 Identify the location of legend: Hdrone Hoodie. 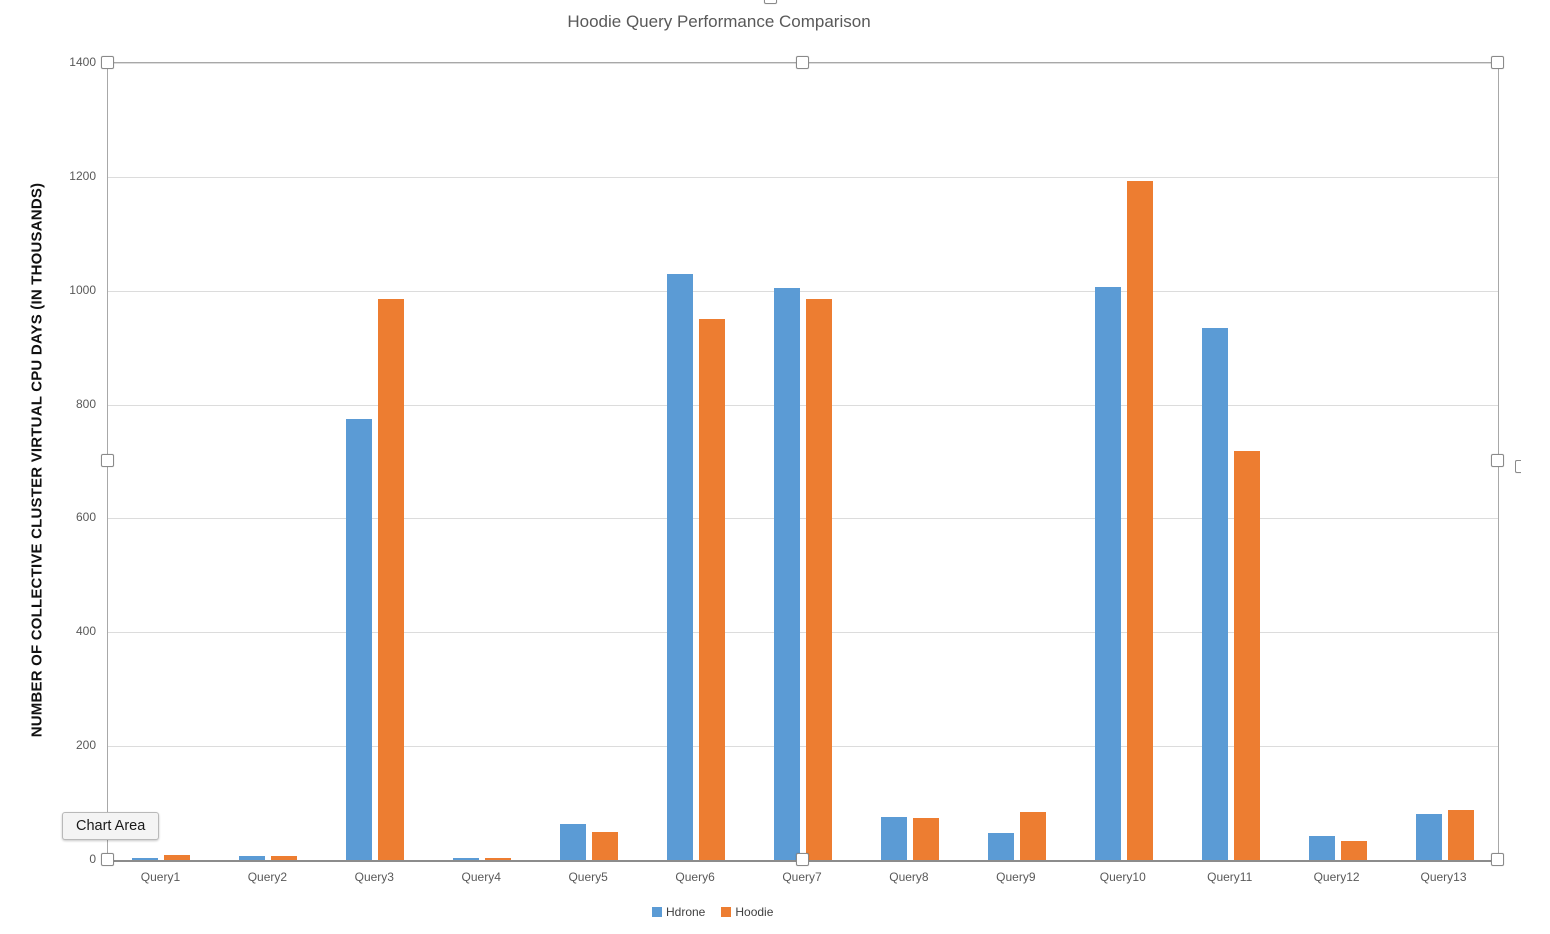
(712, 912).